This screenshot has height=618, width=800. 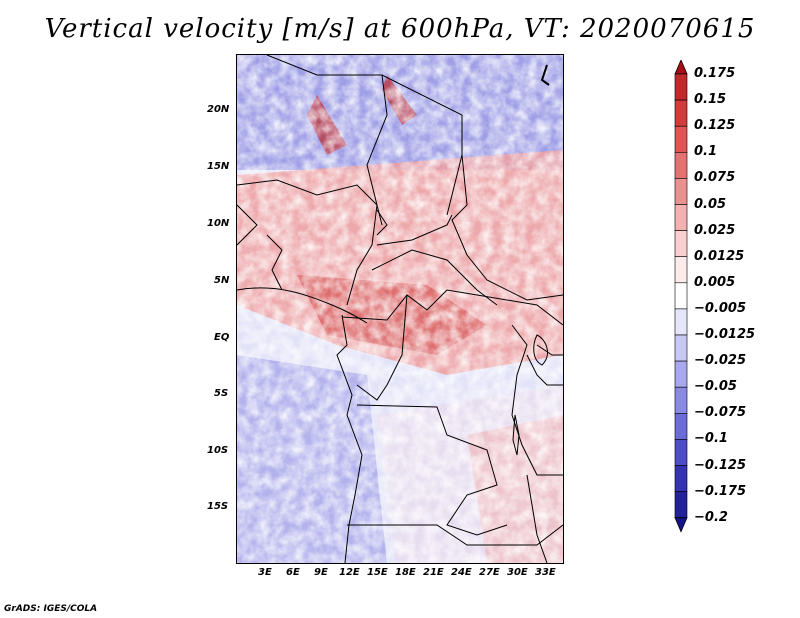 What do you see at coordinates (720, 413) in the screenshot?
I see `colorbar-label: −0.075` at bounding box center [720, 413].